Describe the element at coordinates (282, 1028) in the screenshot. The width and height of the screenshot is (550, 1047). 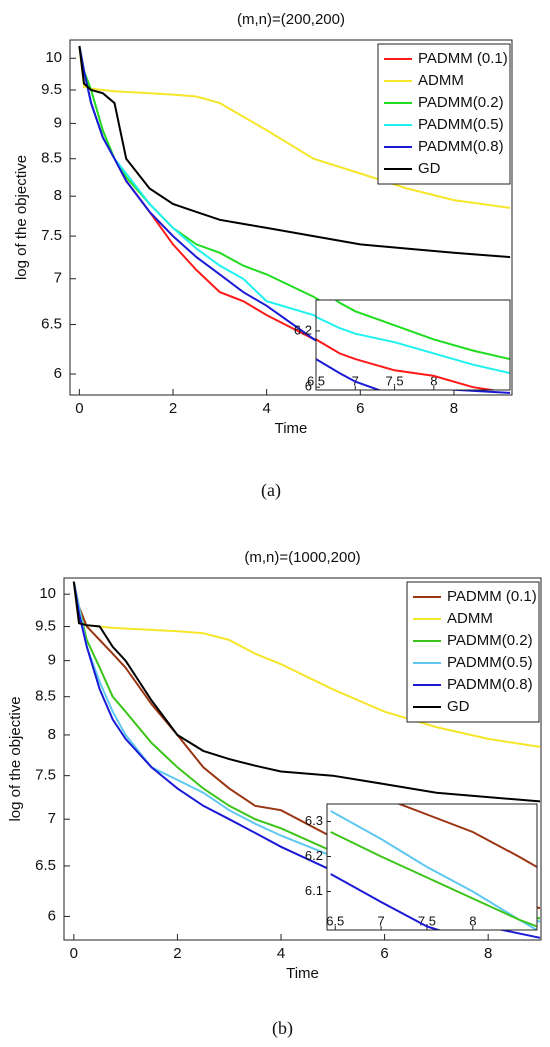
I see `caption: (b)` at that location.